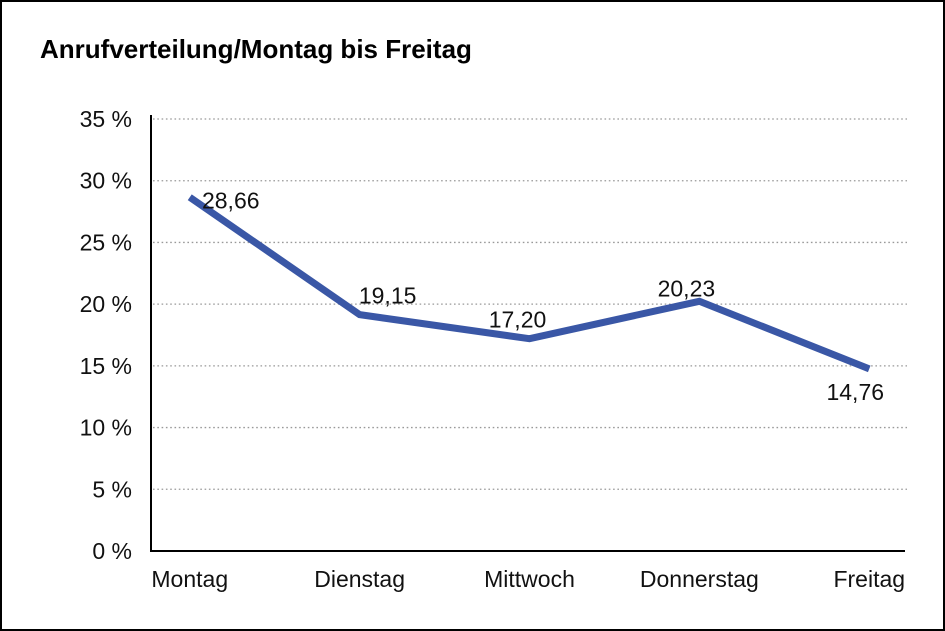  I want to click on x-category-label: Dienstag, so click(359, 579).